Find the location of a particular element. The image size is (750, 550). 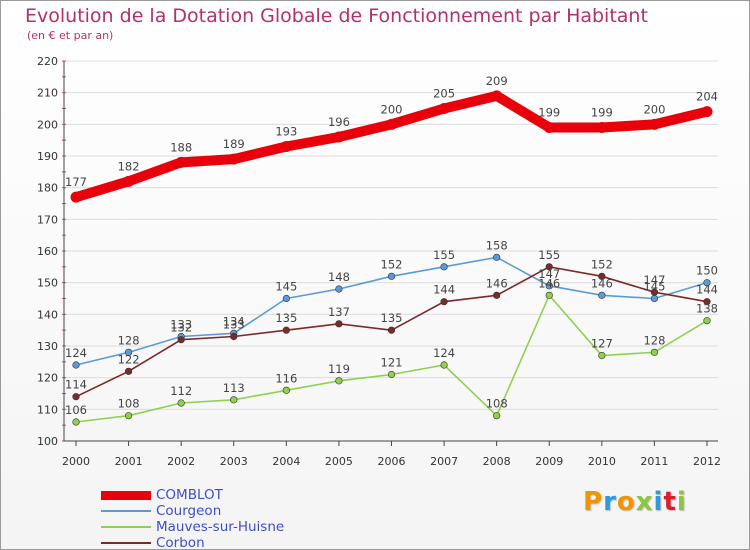

logo-letter: P is located at coordinates (593, 502).